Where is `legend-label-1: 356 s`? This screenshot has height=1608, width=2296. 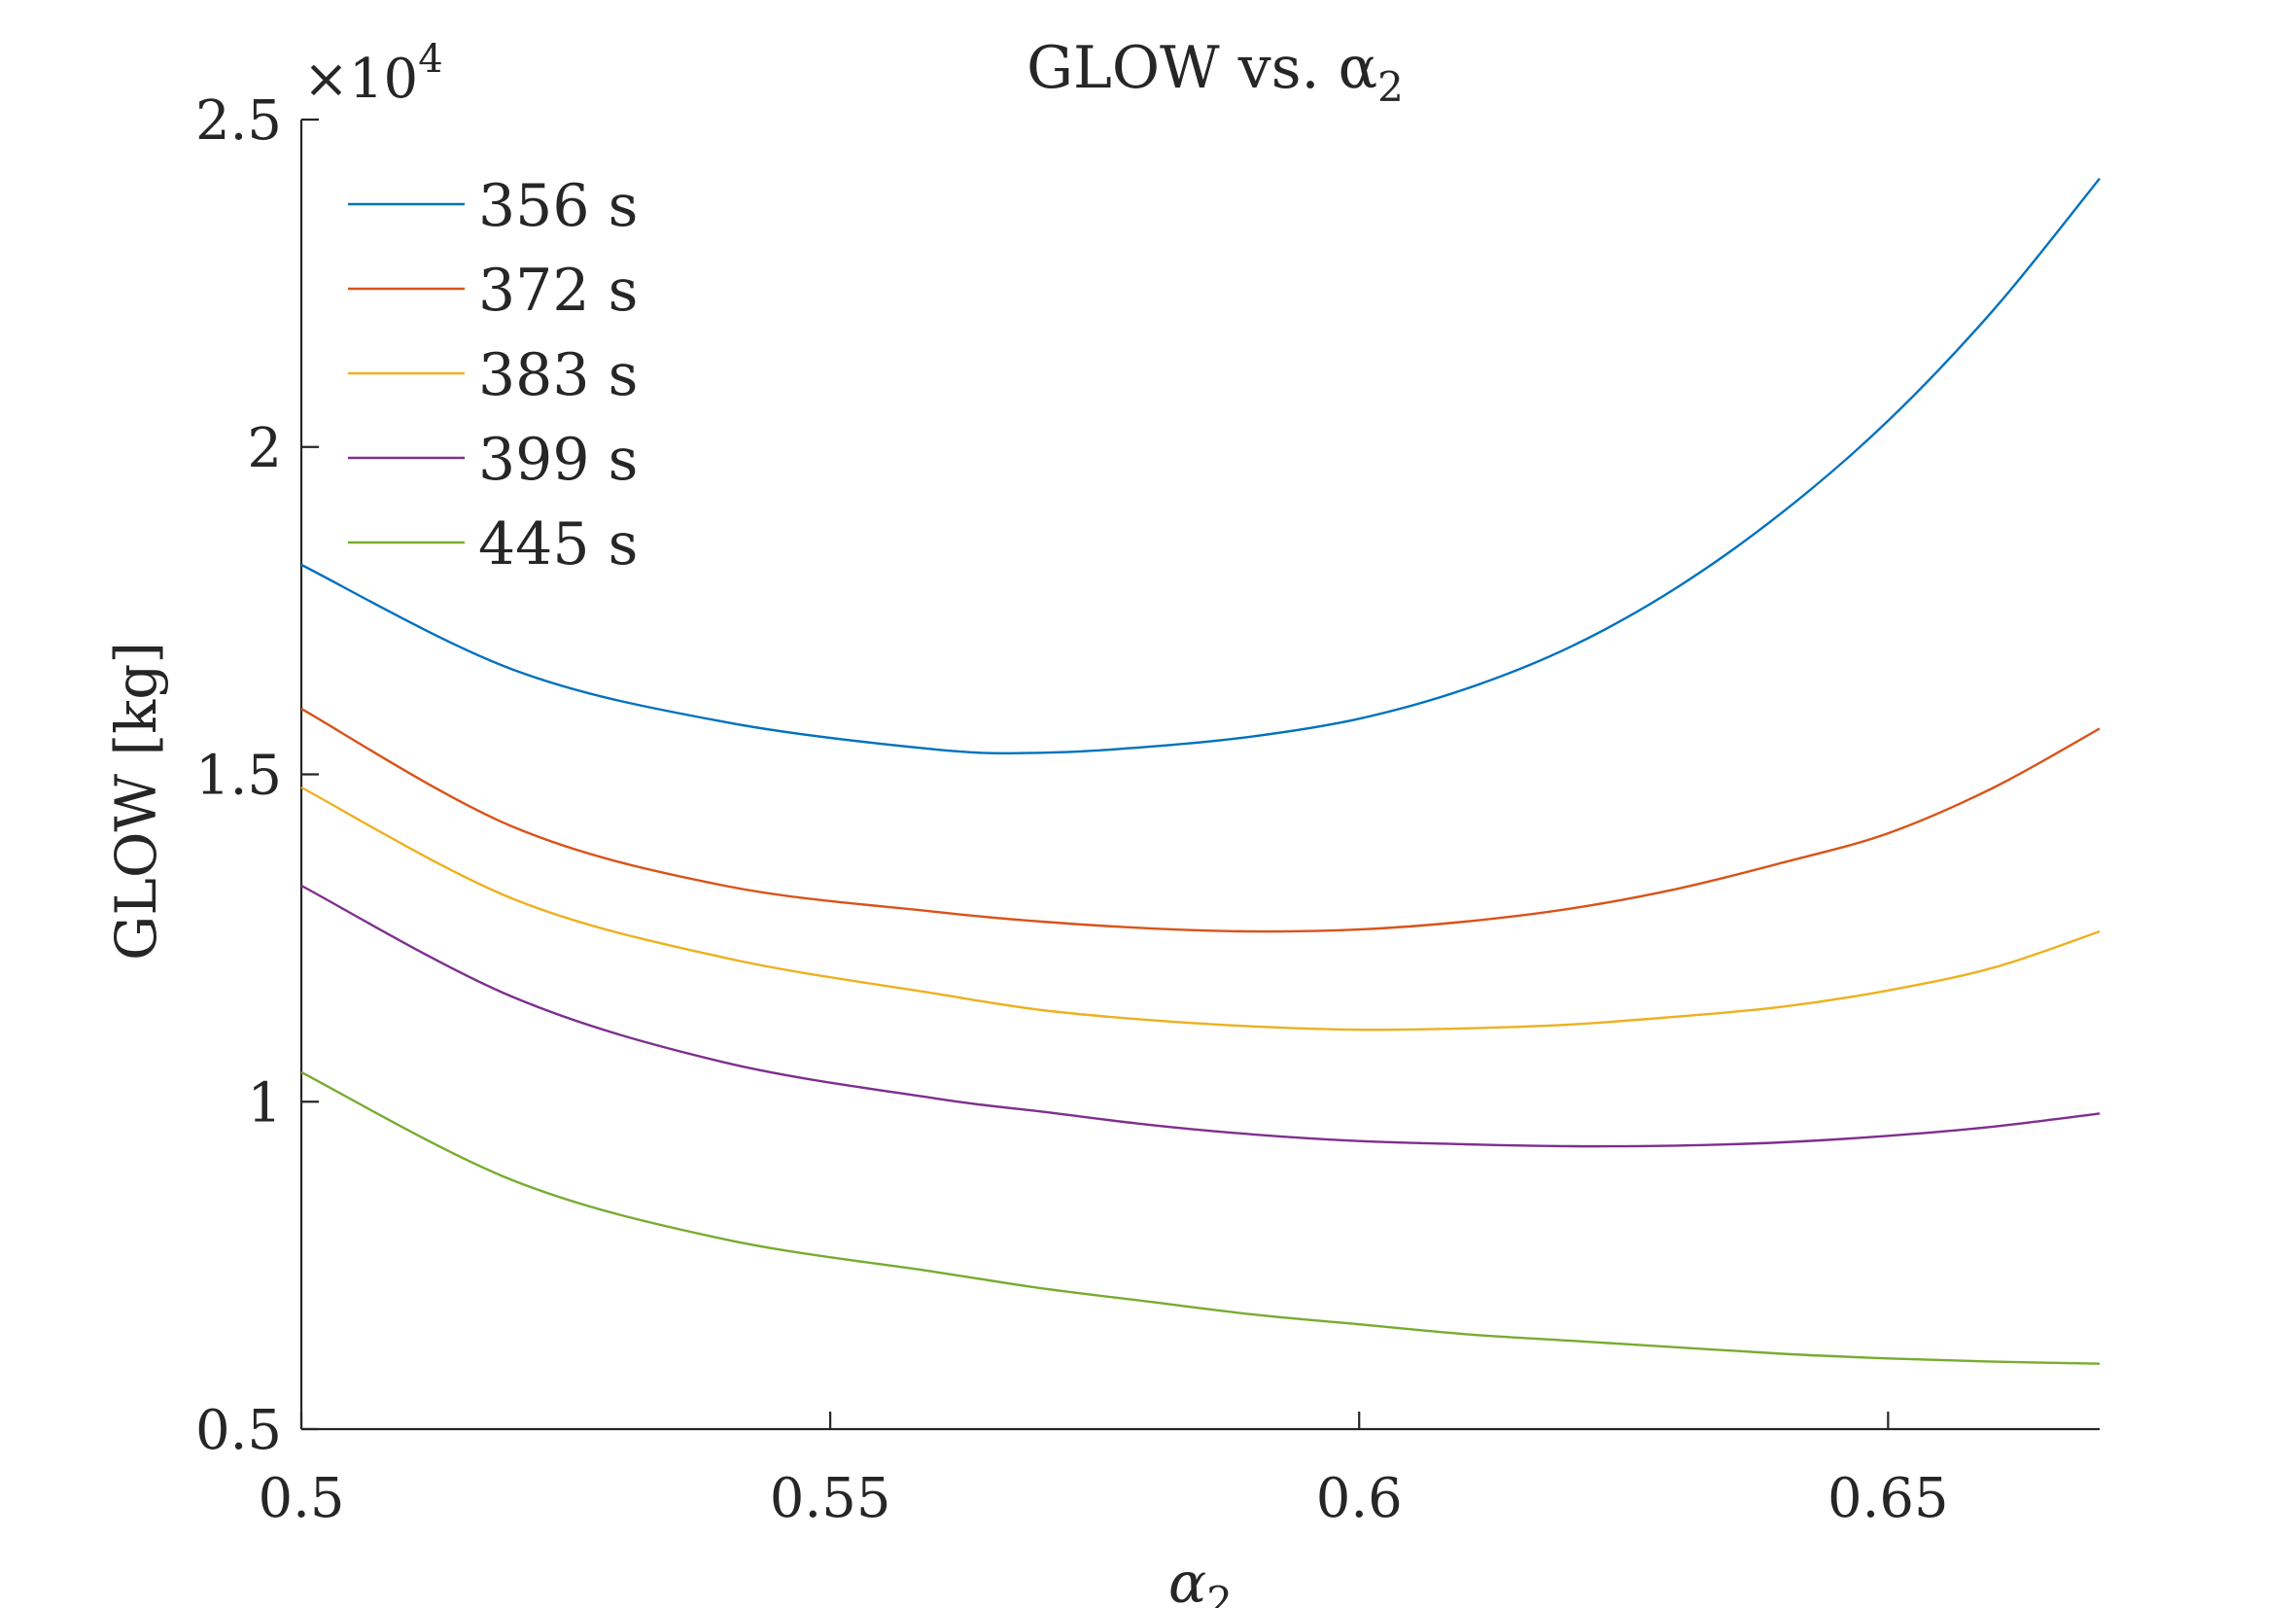
legend-label-1: 356 s is located at coordinates (558, 206).